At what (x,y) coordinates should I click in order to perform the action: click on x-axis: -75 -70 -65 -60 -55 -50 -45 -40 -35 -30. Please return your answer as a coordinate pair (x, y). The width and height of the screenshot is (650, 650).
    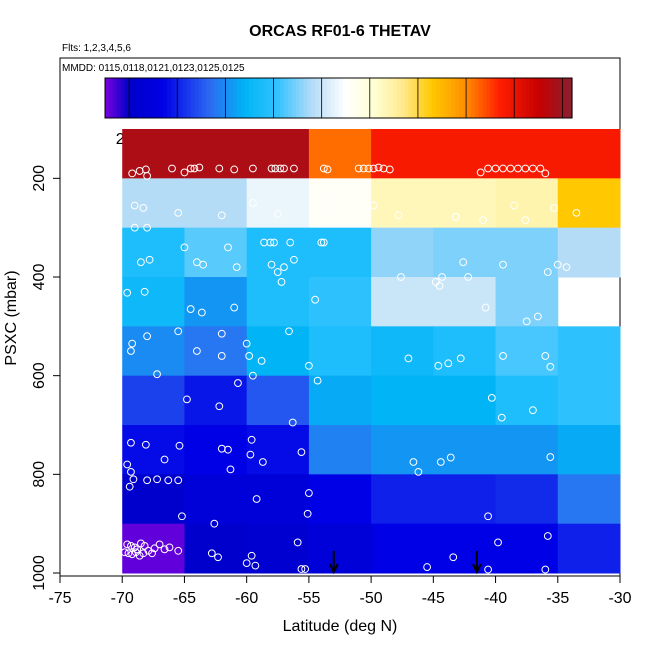
    Looking at the image, I should click on (340, 591).